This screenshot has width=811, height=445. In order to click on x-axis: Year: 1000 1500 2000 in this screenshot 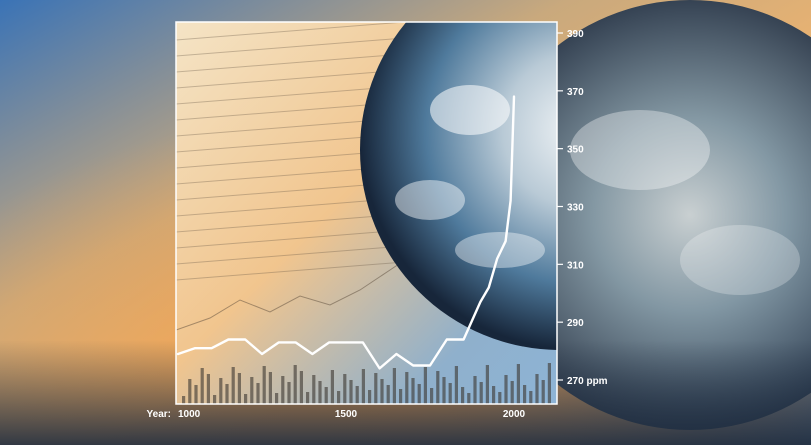, I will do `click(336, 414)`.